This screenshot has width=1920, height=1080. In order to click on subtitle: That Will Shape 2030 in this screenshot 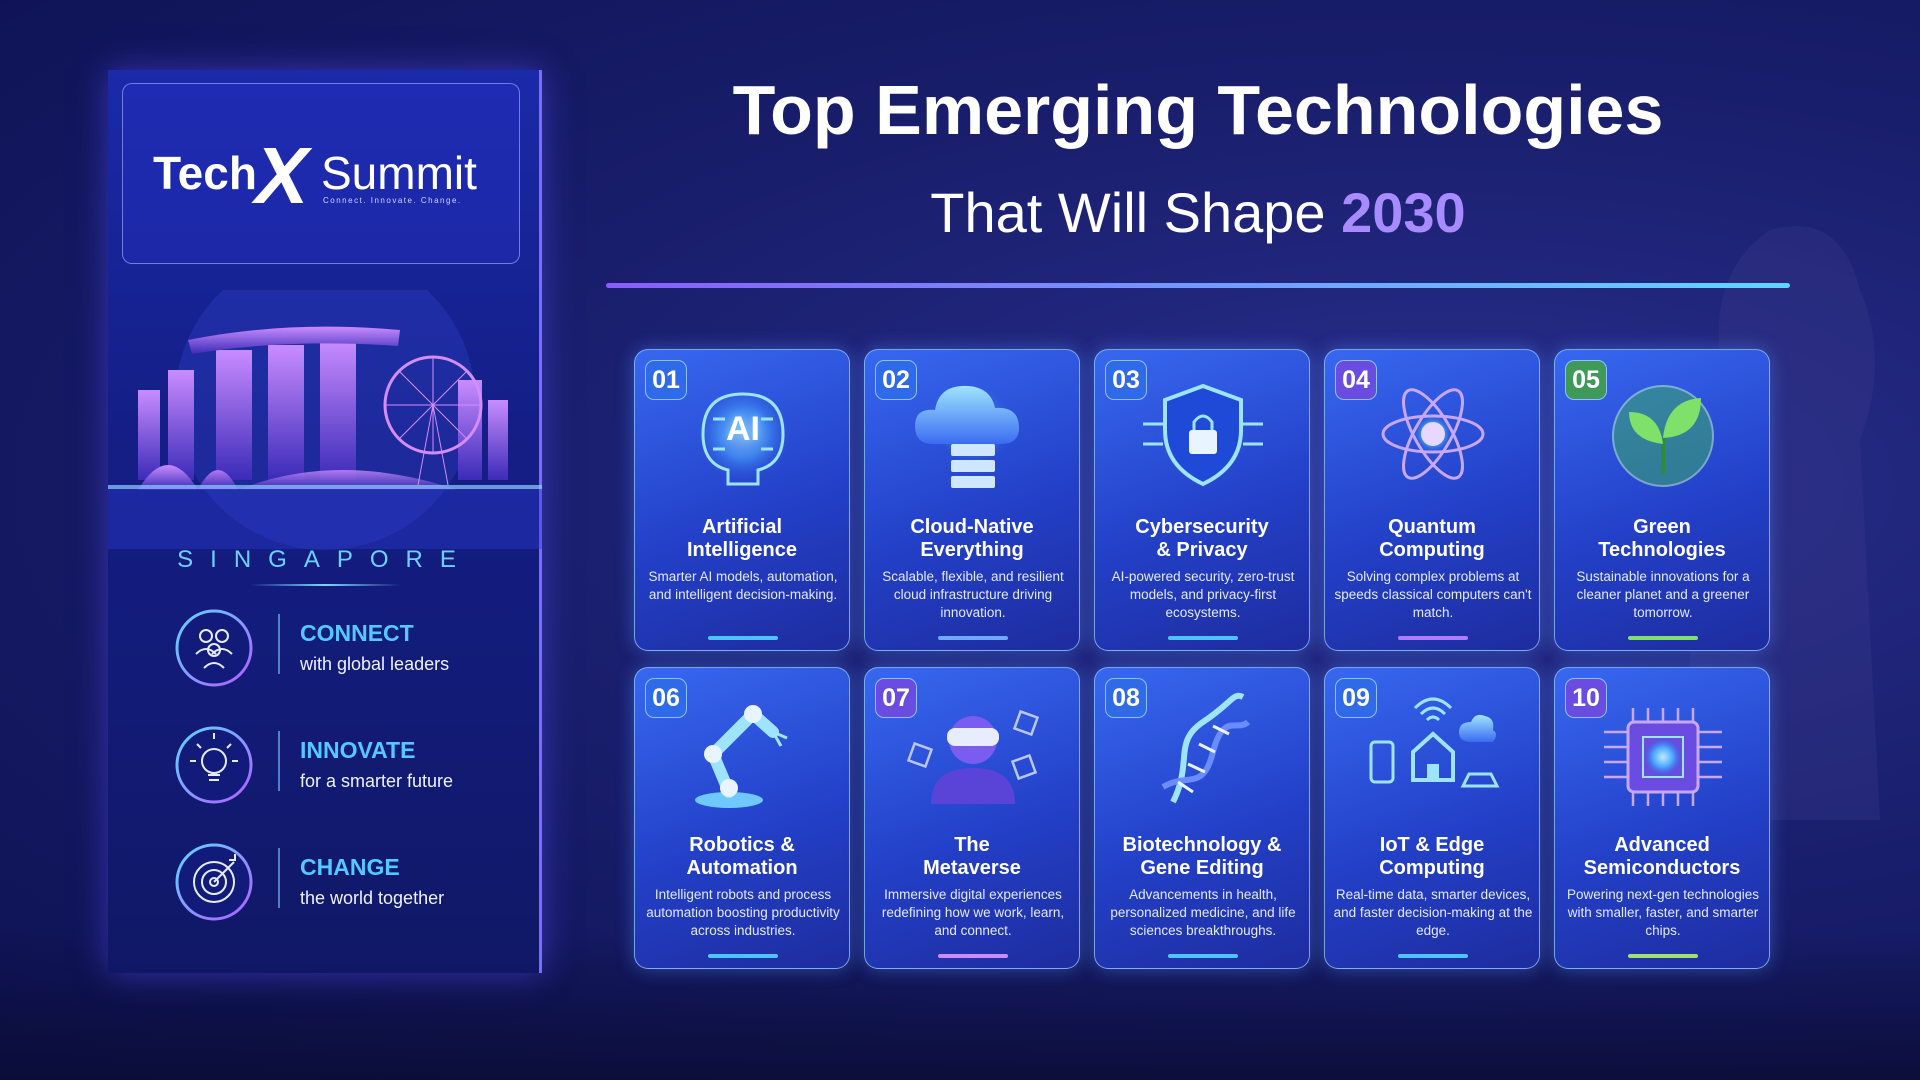, I will do `click(1198, 212)`.